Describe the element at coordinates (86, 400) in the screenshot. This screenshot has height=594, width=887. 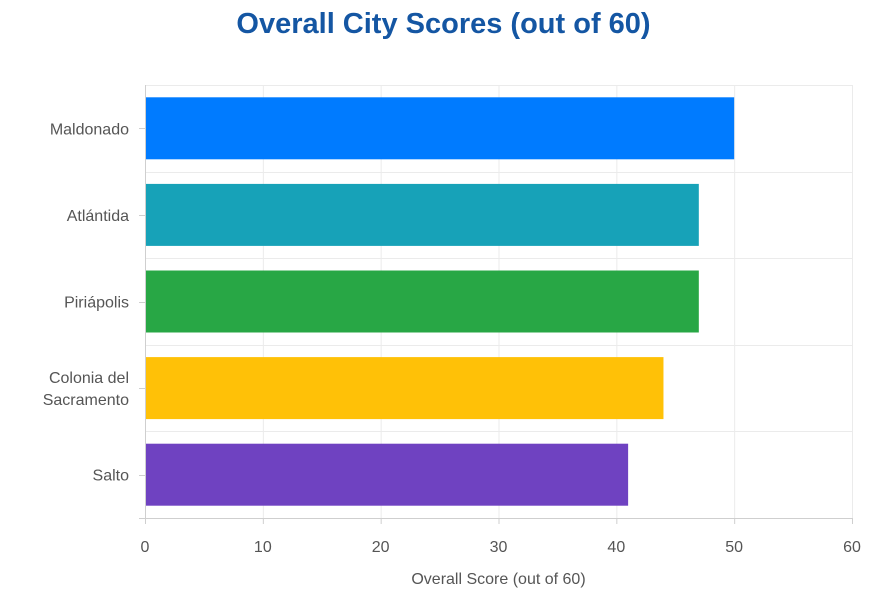
I see `category-label-line: Sacramento` at that location.